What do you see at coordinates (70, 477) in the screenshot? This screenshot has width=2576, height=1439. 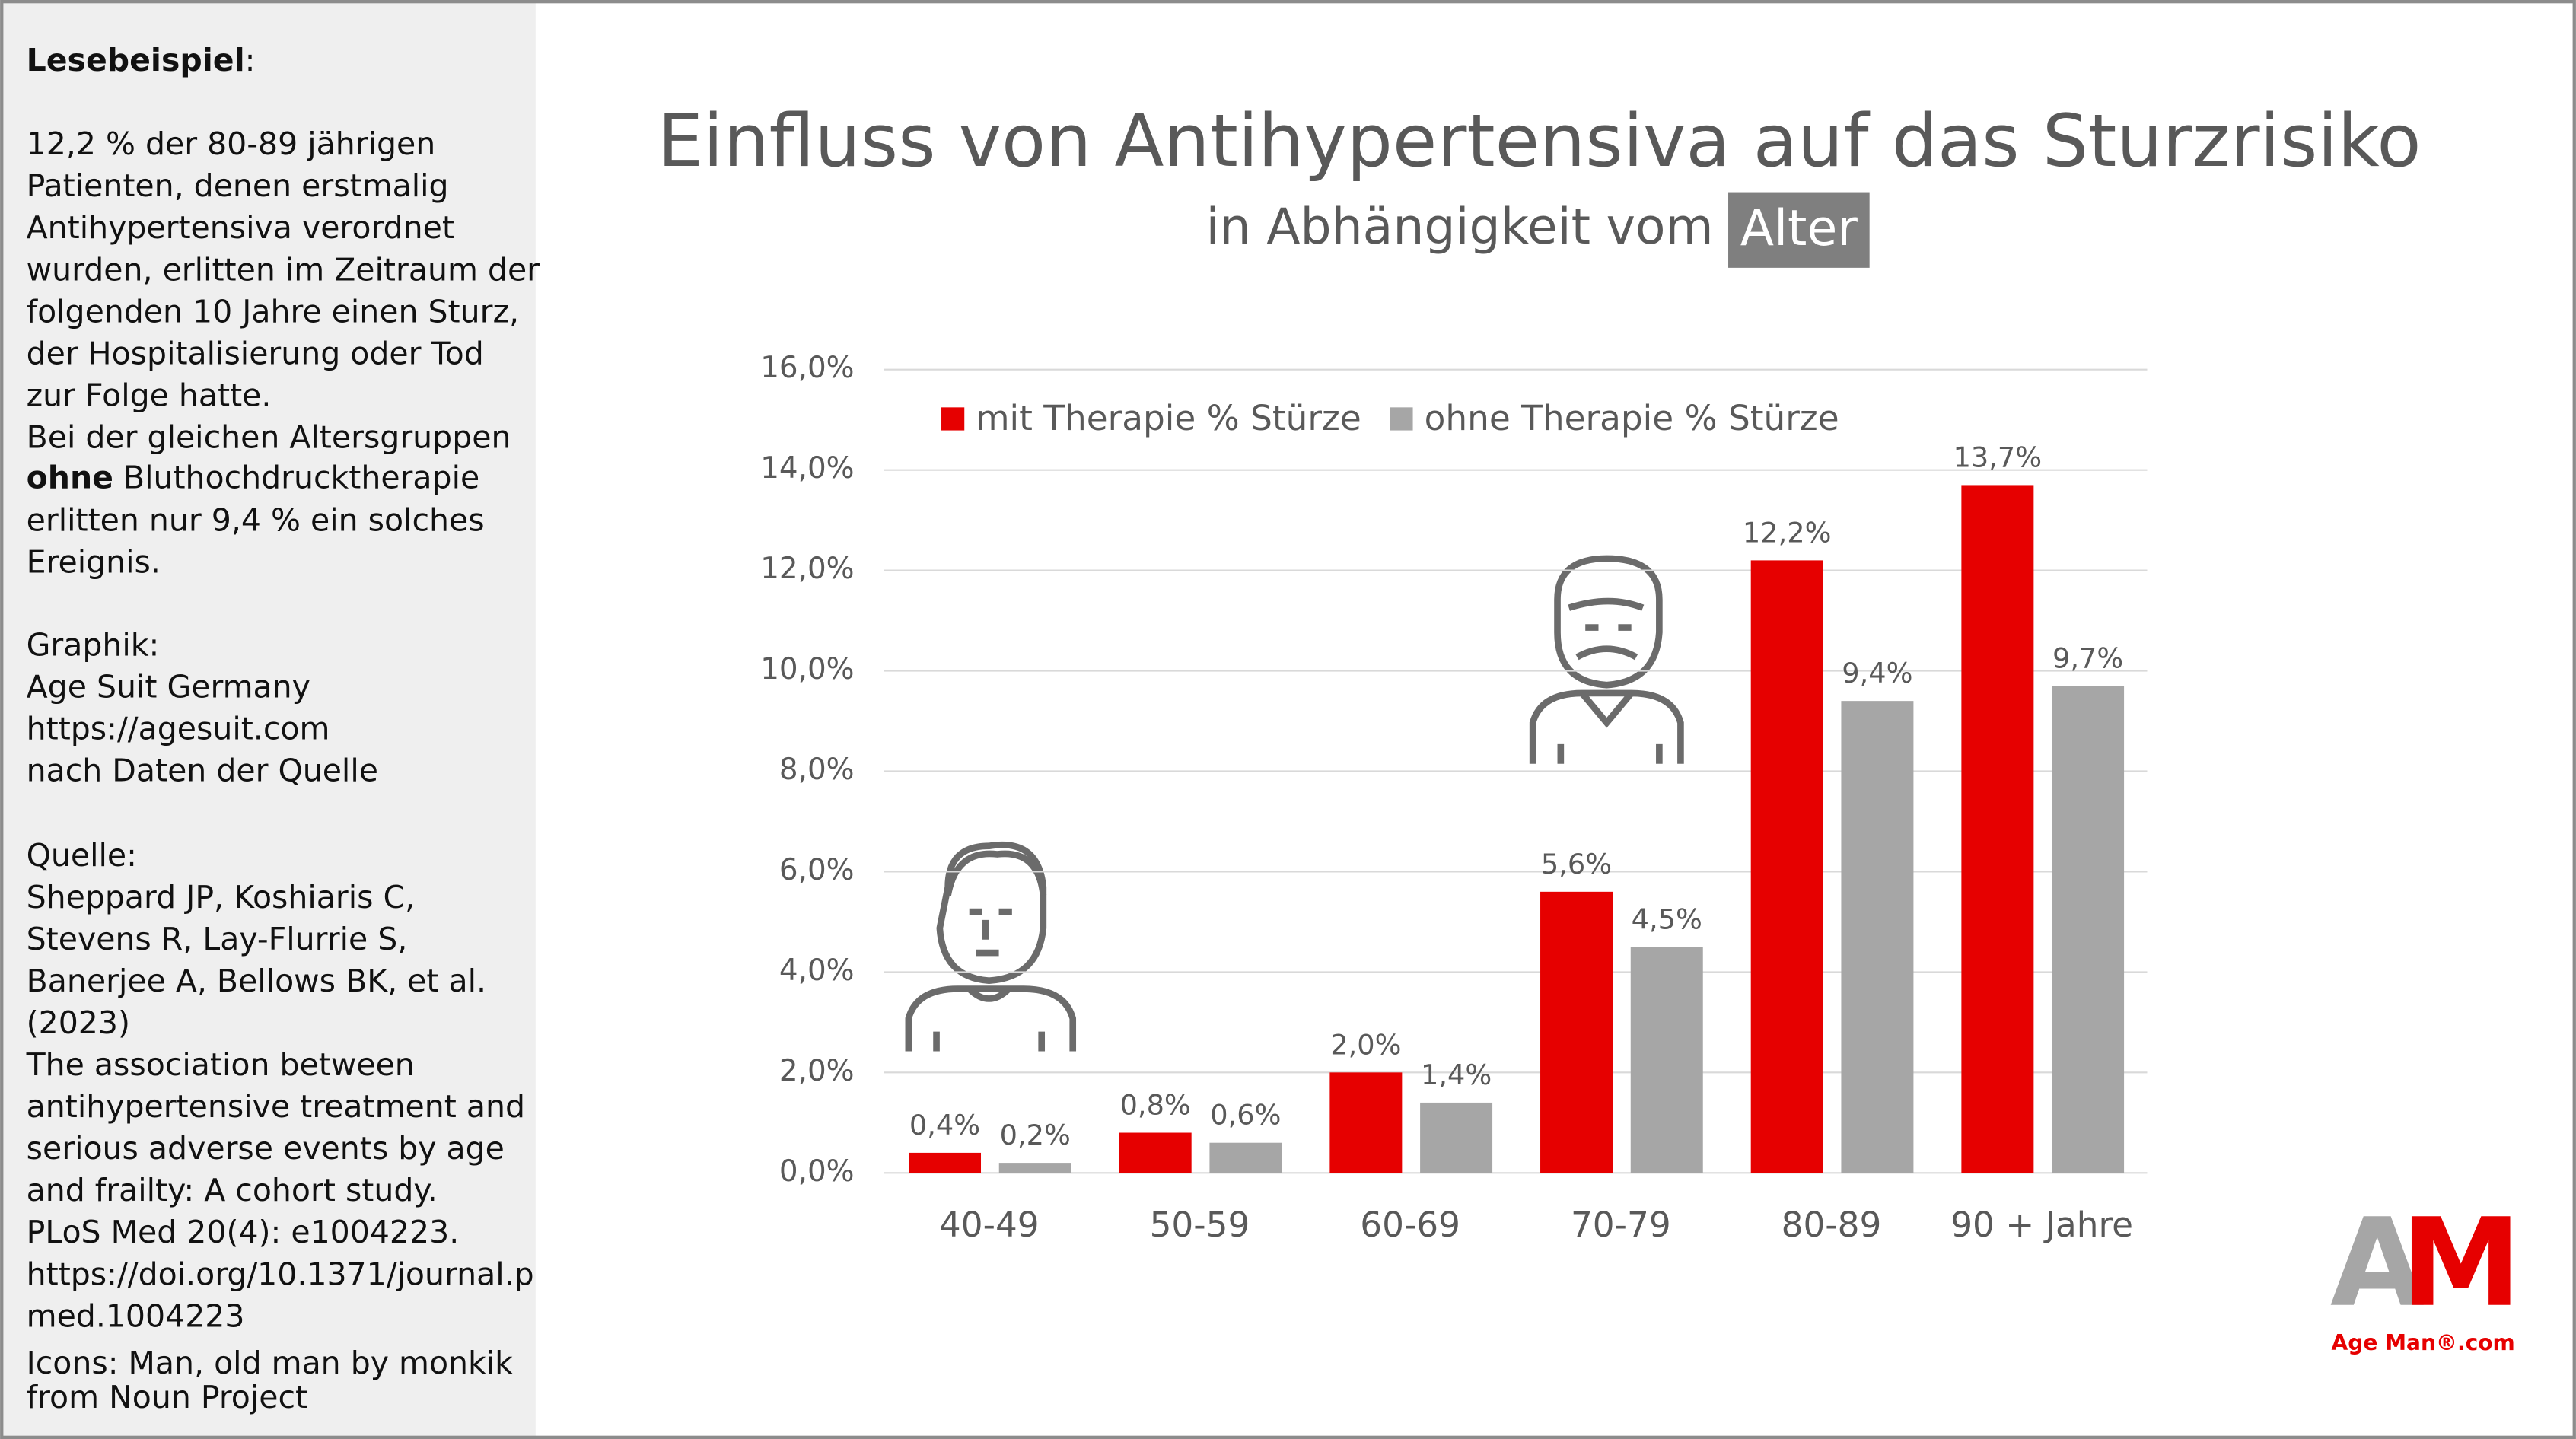 I see `sidebar-emphasis: ohne` at bounding box center [70, 477].